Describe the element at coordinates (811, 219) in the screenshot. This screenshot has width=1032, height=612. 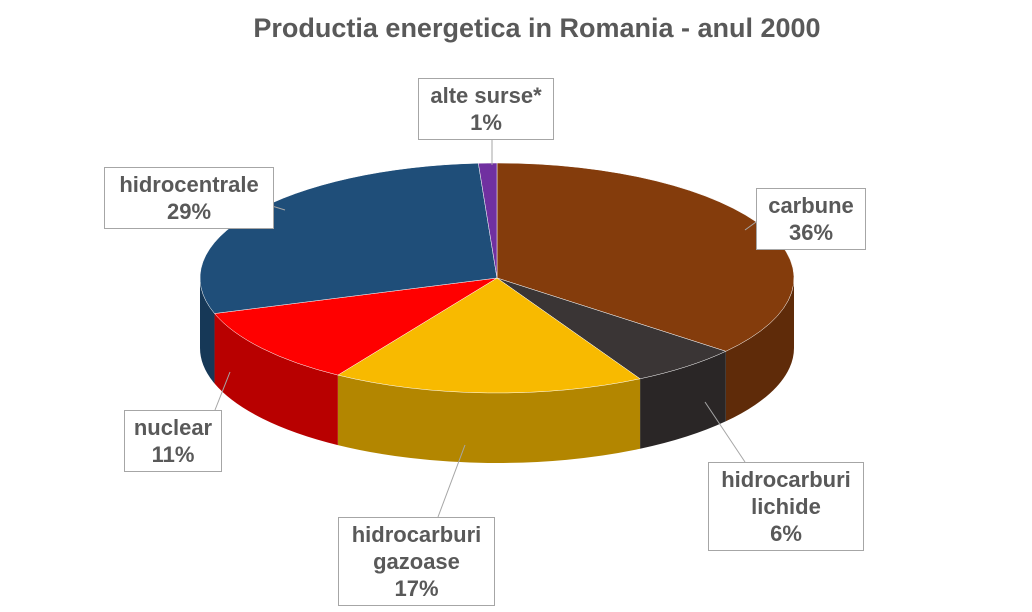
I see `data-label: carbune 36%` at that location.